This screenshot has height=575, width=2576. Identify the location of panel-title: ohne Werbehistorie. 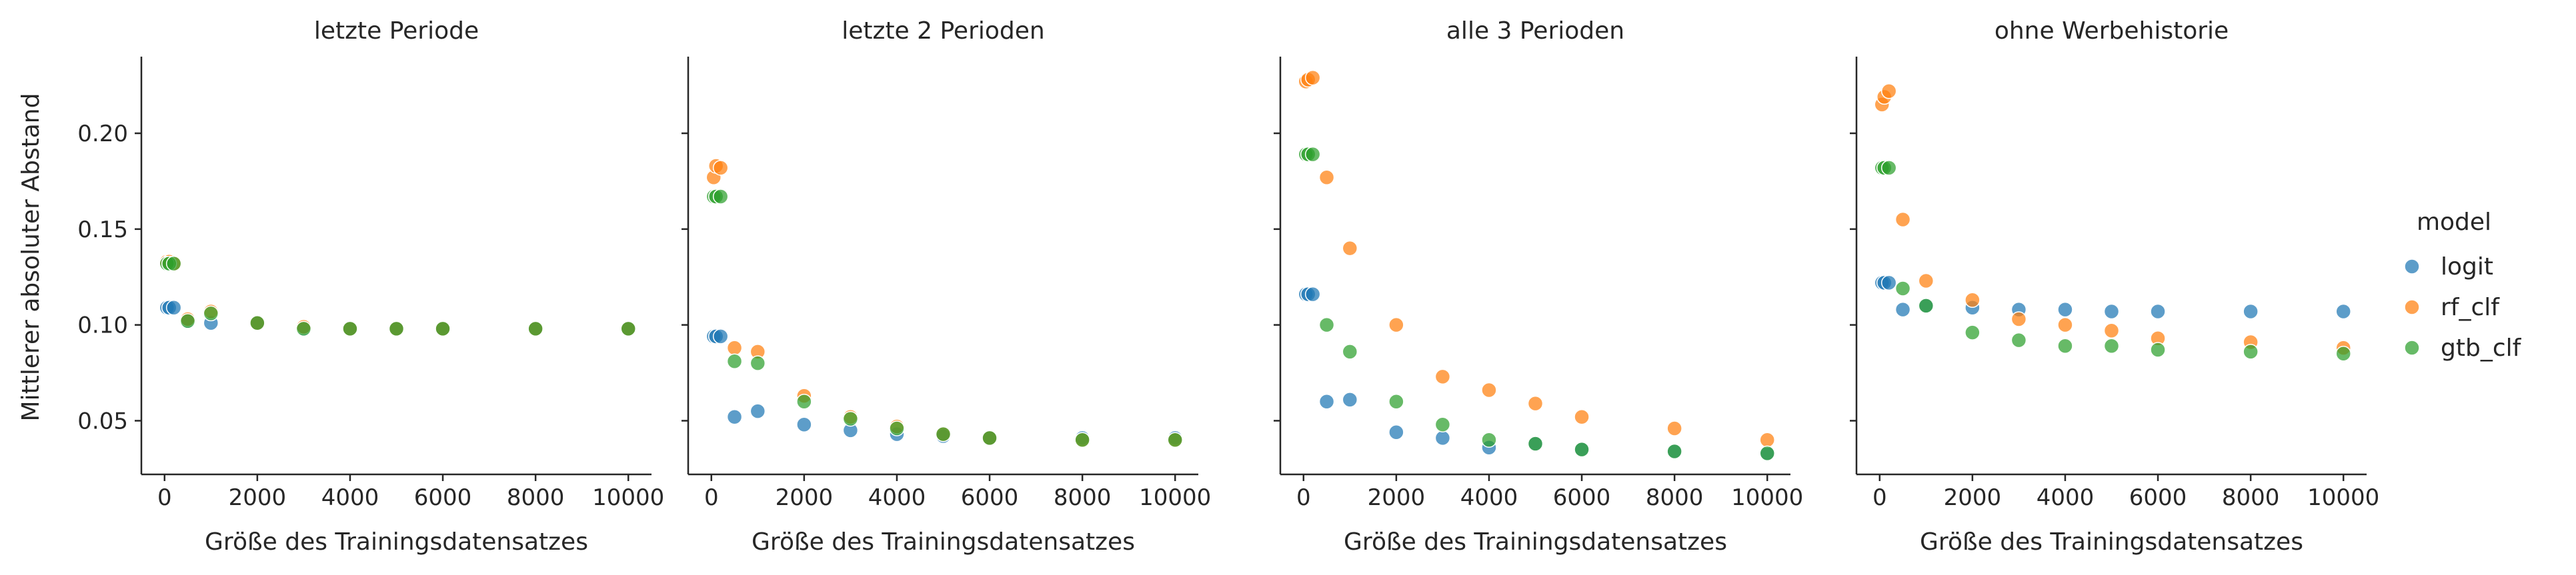
(2112, 31).